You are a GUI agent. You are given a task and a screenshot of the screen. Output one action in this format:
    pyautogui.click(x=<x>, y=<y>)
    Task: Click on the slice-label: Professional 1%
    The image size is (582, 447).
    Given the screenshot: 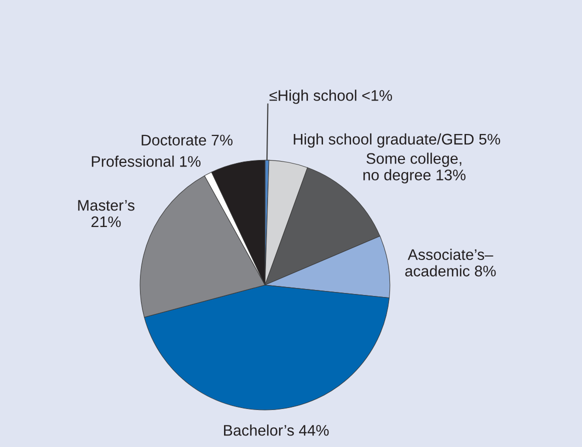 What is the action you would take?
    pyautogui.click(x=146, y=161)
    